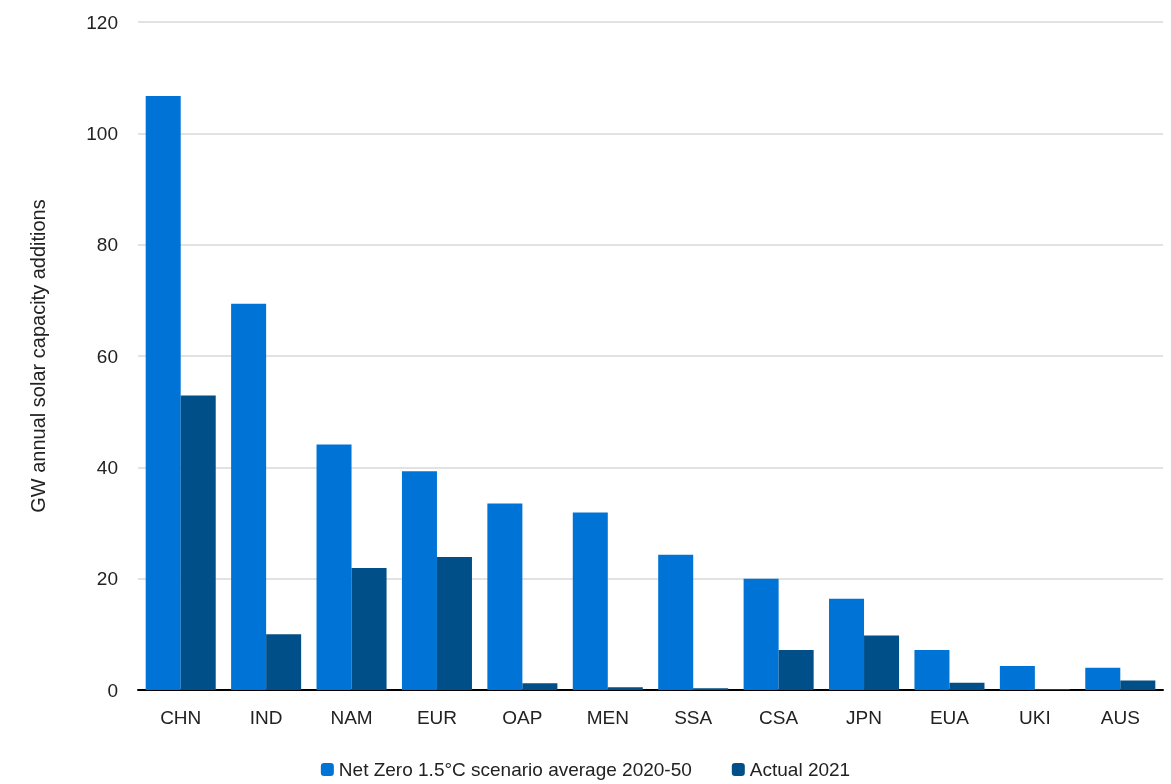  I want to click on x-tick-label: MEN, so click(607, 717).